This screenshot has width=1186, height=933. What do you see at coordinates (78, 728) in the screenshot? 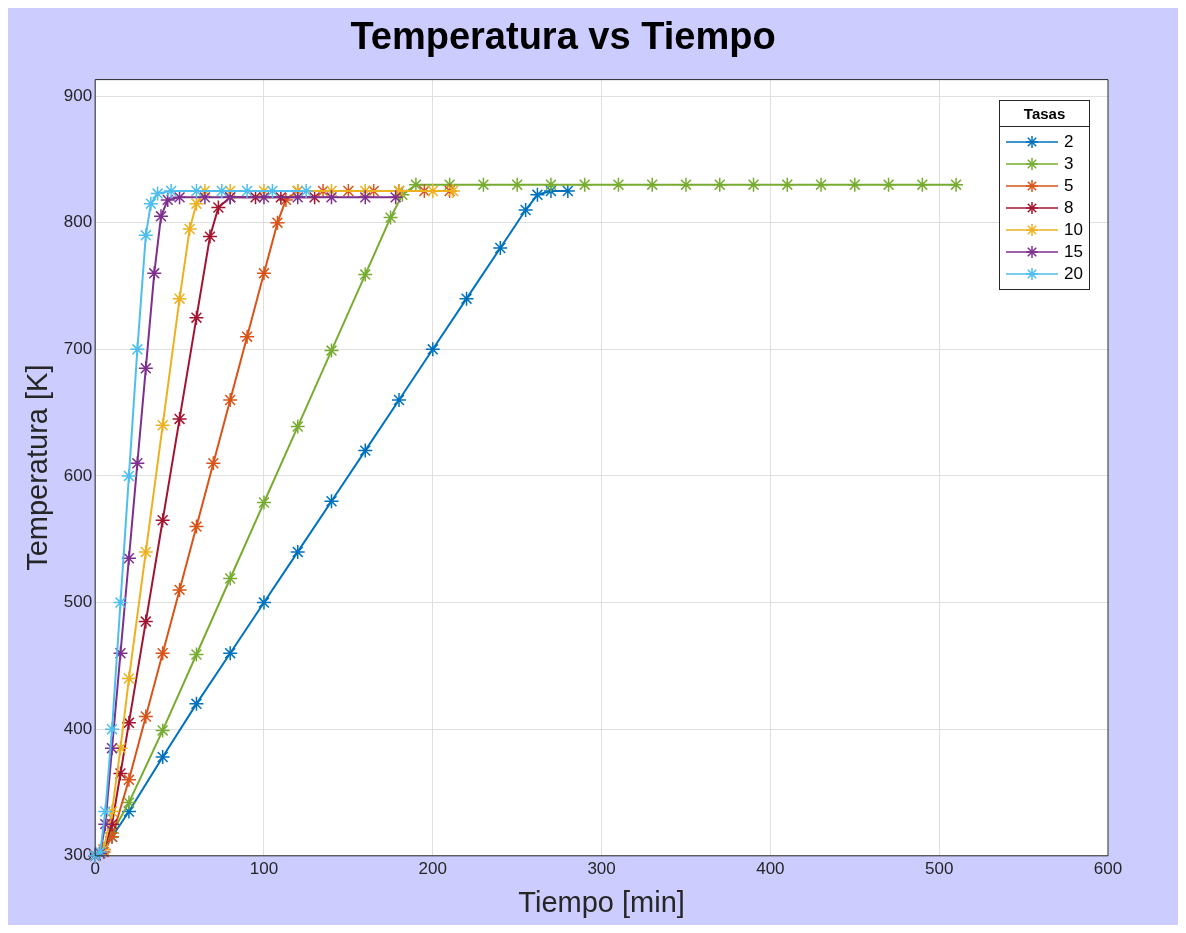
I see `y-tick-label: 400` at bounding box center [78, 728].